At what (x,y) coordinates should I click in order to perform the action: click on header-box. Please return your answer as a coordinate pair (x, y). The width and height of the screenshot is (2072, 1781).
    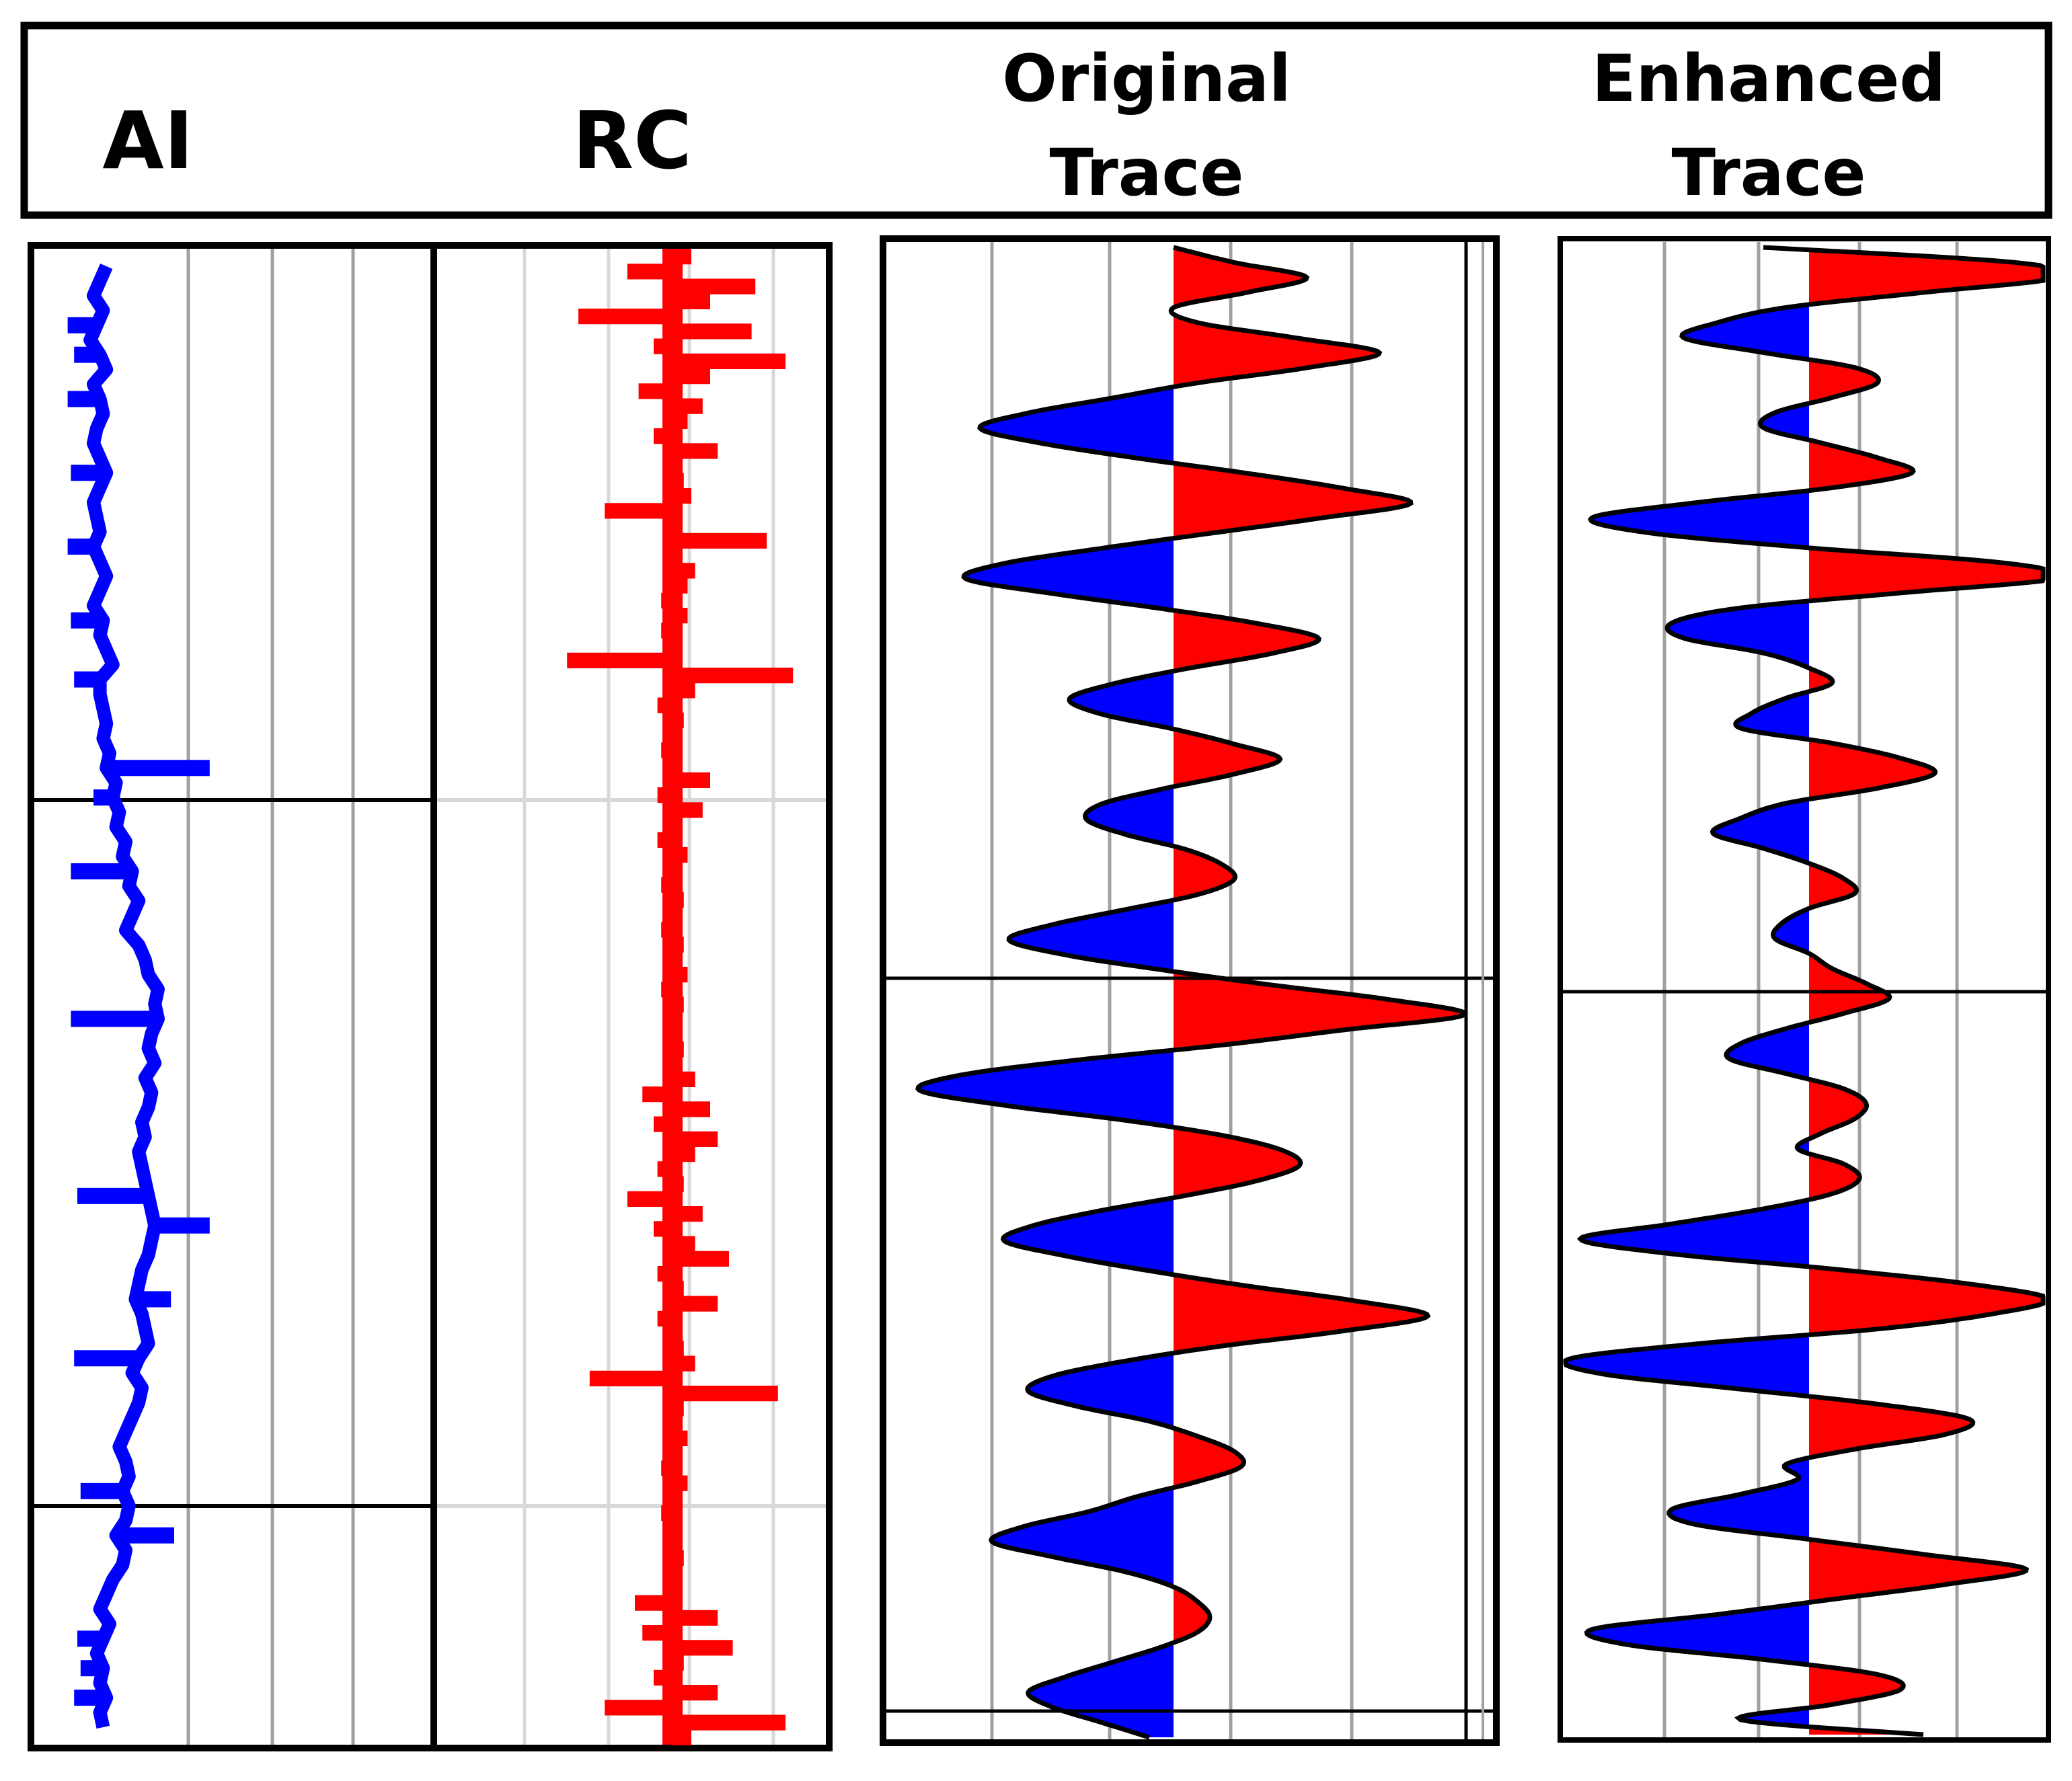
    Looking at the image, I should click on (1036, 120).